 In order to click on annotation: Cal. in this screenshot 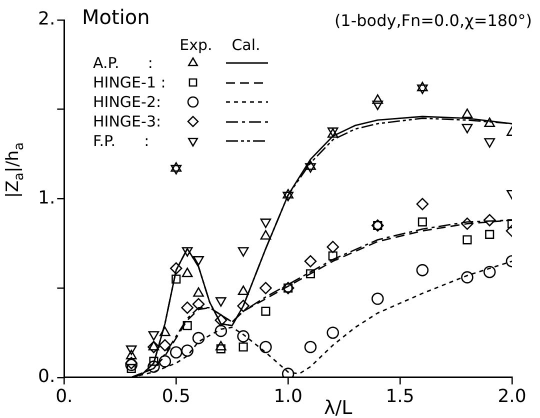, I will do `click(246, 45)`.